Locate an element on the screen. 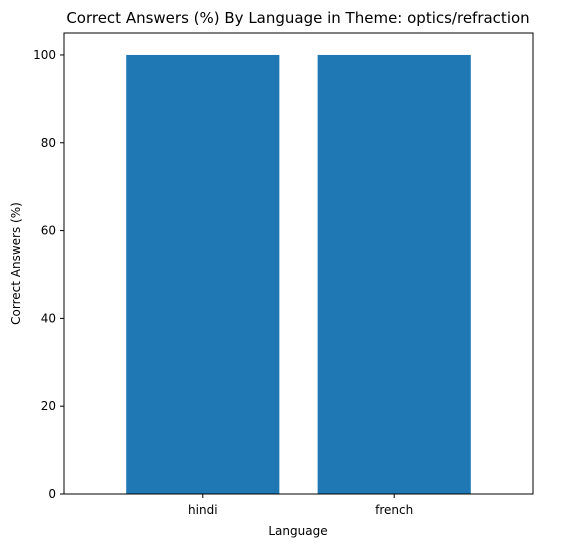 This screenshot has height=552, width=564. x-axis-label: Language is located at coordinates (297, 531).